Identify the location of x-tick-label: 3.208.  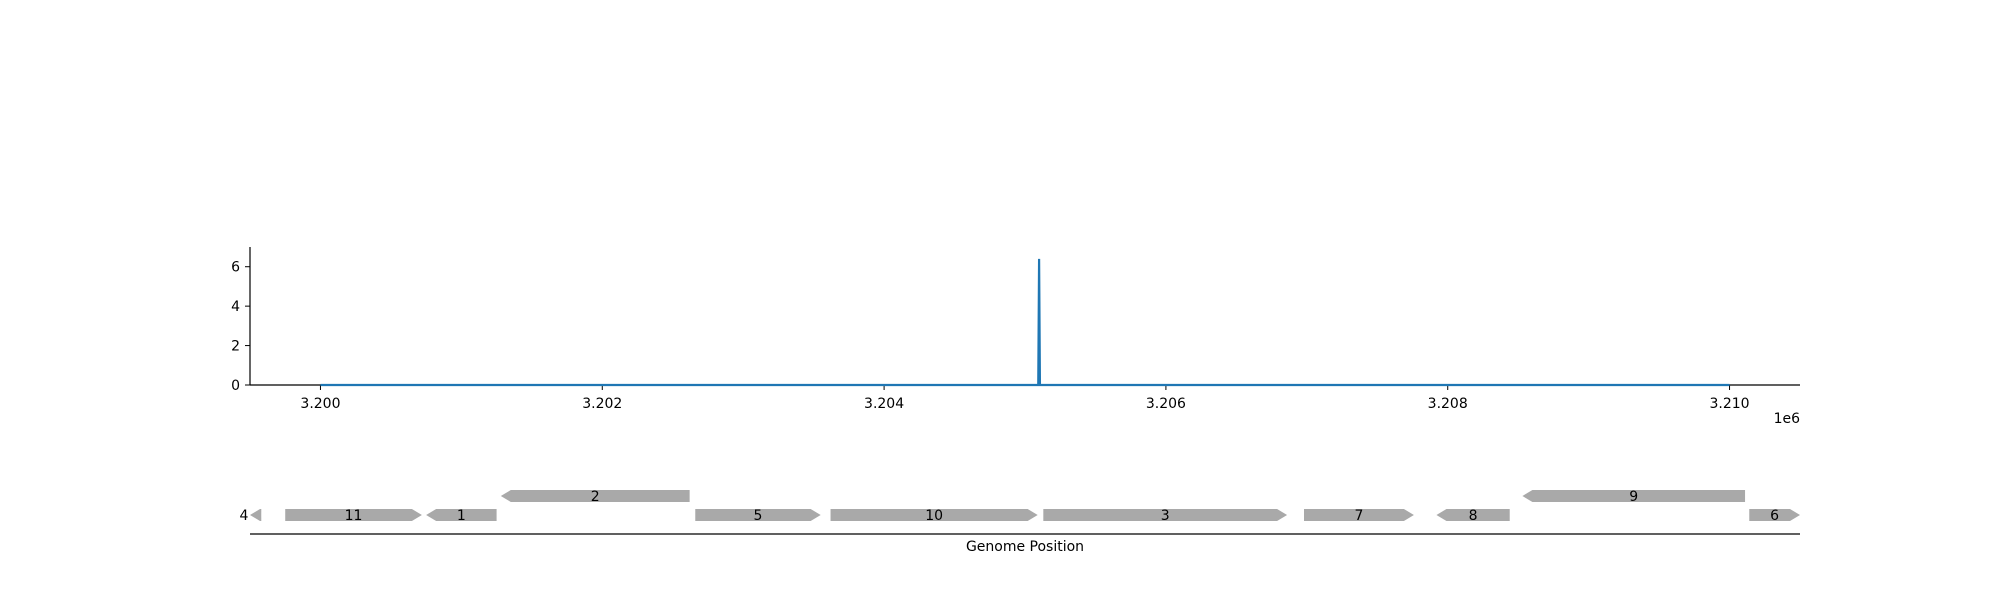
(1448, 404).